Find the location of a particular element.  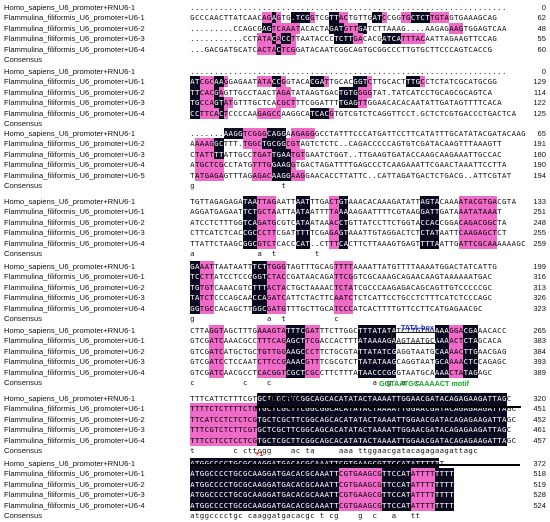

position-number: 457 is located at coordinates (539, 440).